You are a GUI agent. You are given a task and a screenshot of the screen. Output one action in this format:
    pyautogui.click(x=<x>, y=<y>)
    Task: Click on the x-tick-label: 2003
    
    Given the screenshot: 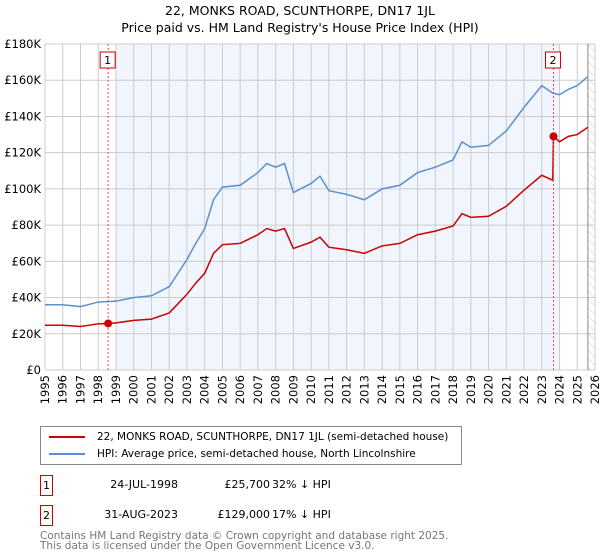 What is the action you would take?
    pyautogui.click(x=187, y=389)
    